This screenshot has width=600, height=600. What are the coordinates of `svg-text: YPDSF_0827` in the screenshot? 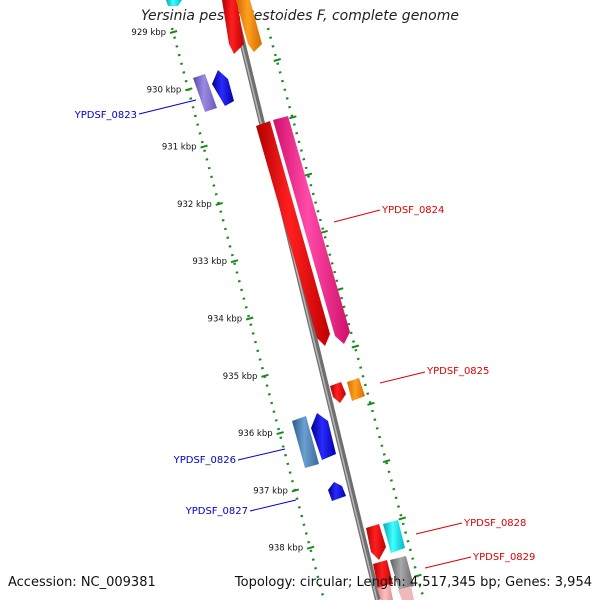 It's located at (216, 511).